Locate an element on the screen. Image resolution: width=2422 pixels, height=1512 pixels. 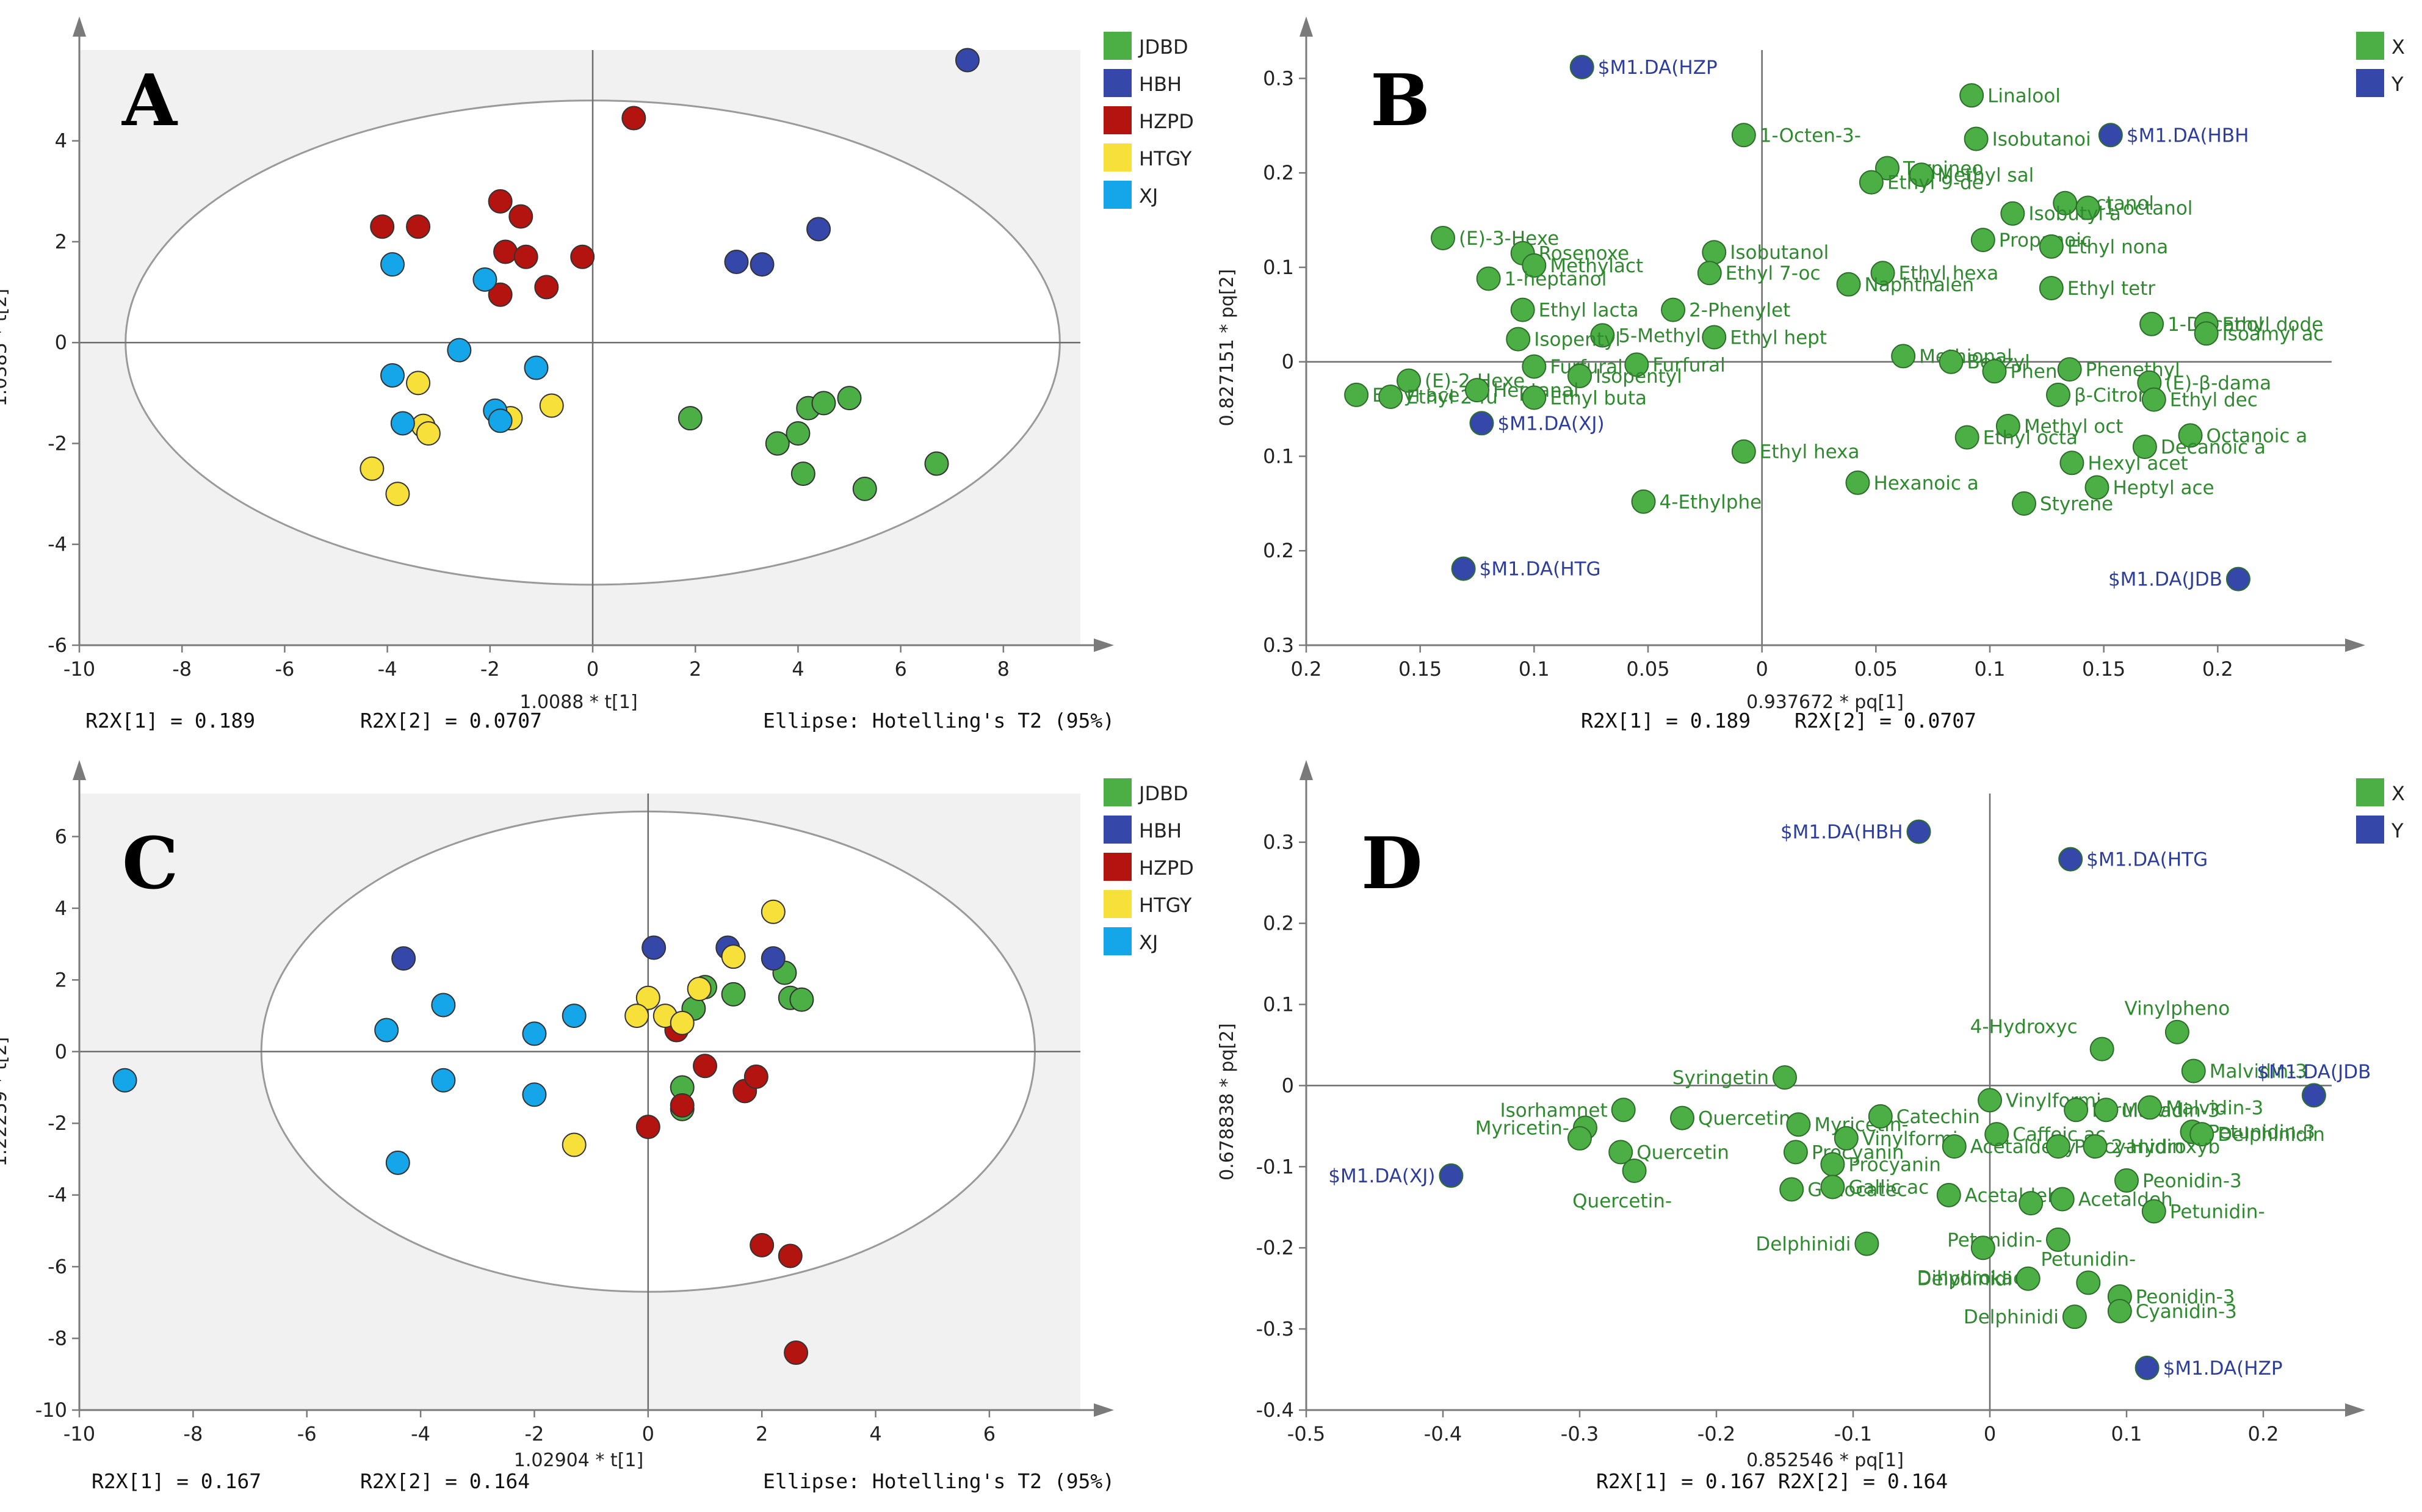
y-loading-label: $M1.DA(HBH is located at coordinates (2188, 135).